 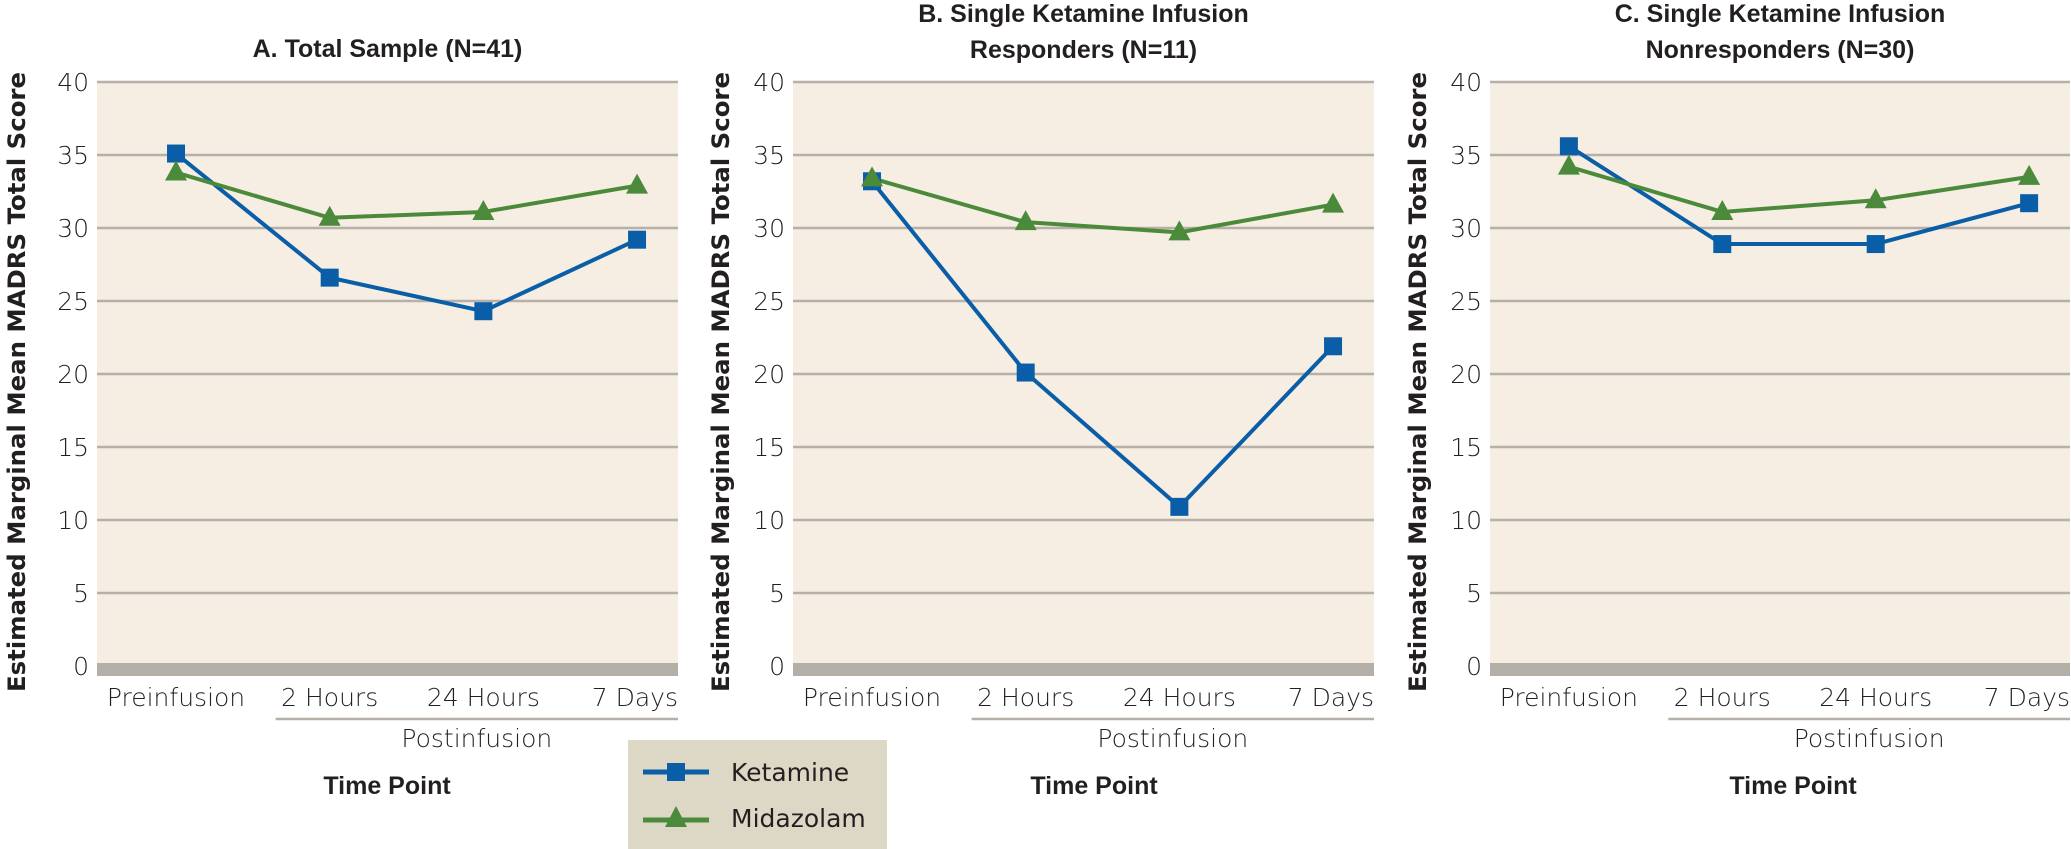 I want to click on square-marker-icon, so click(x=676, y=772).